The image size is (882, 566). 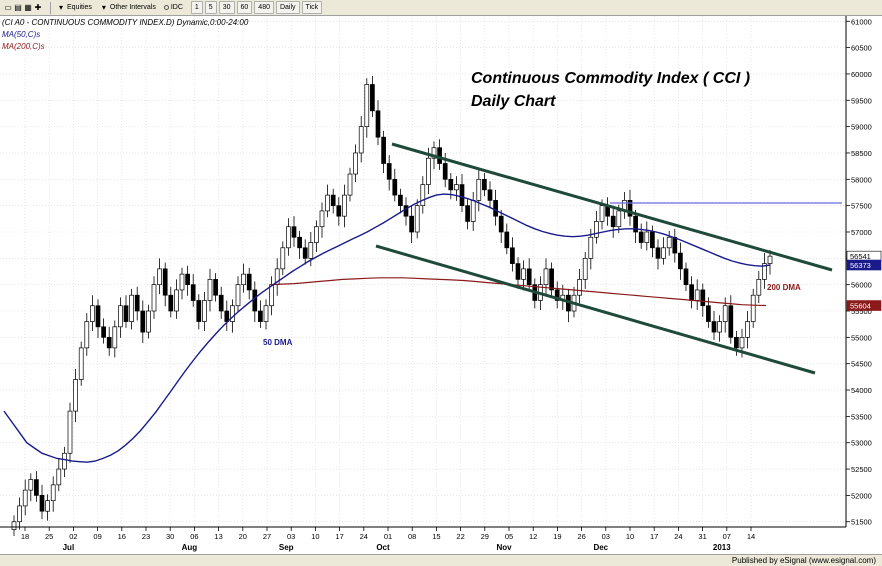 What do you see at coordinates (18, 7) in the screenshot?
I see `properties-icon: ▤` at bounding box center [18, 7].